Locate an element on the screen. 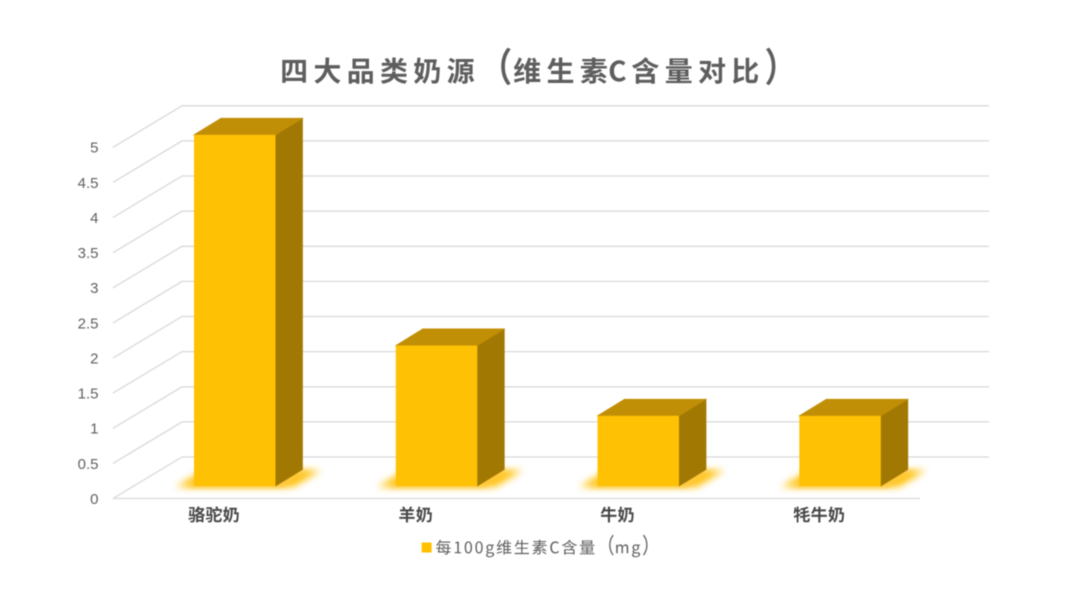 The width and height of the screenshot is (1080, 608). svg-text: 0 is located at coordinates (94, 499).